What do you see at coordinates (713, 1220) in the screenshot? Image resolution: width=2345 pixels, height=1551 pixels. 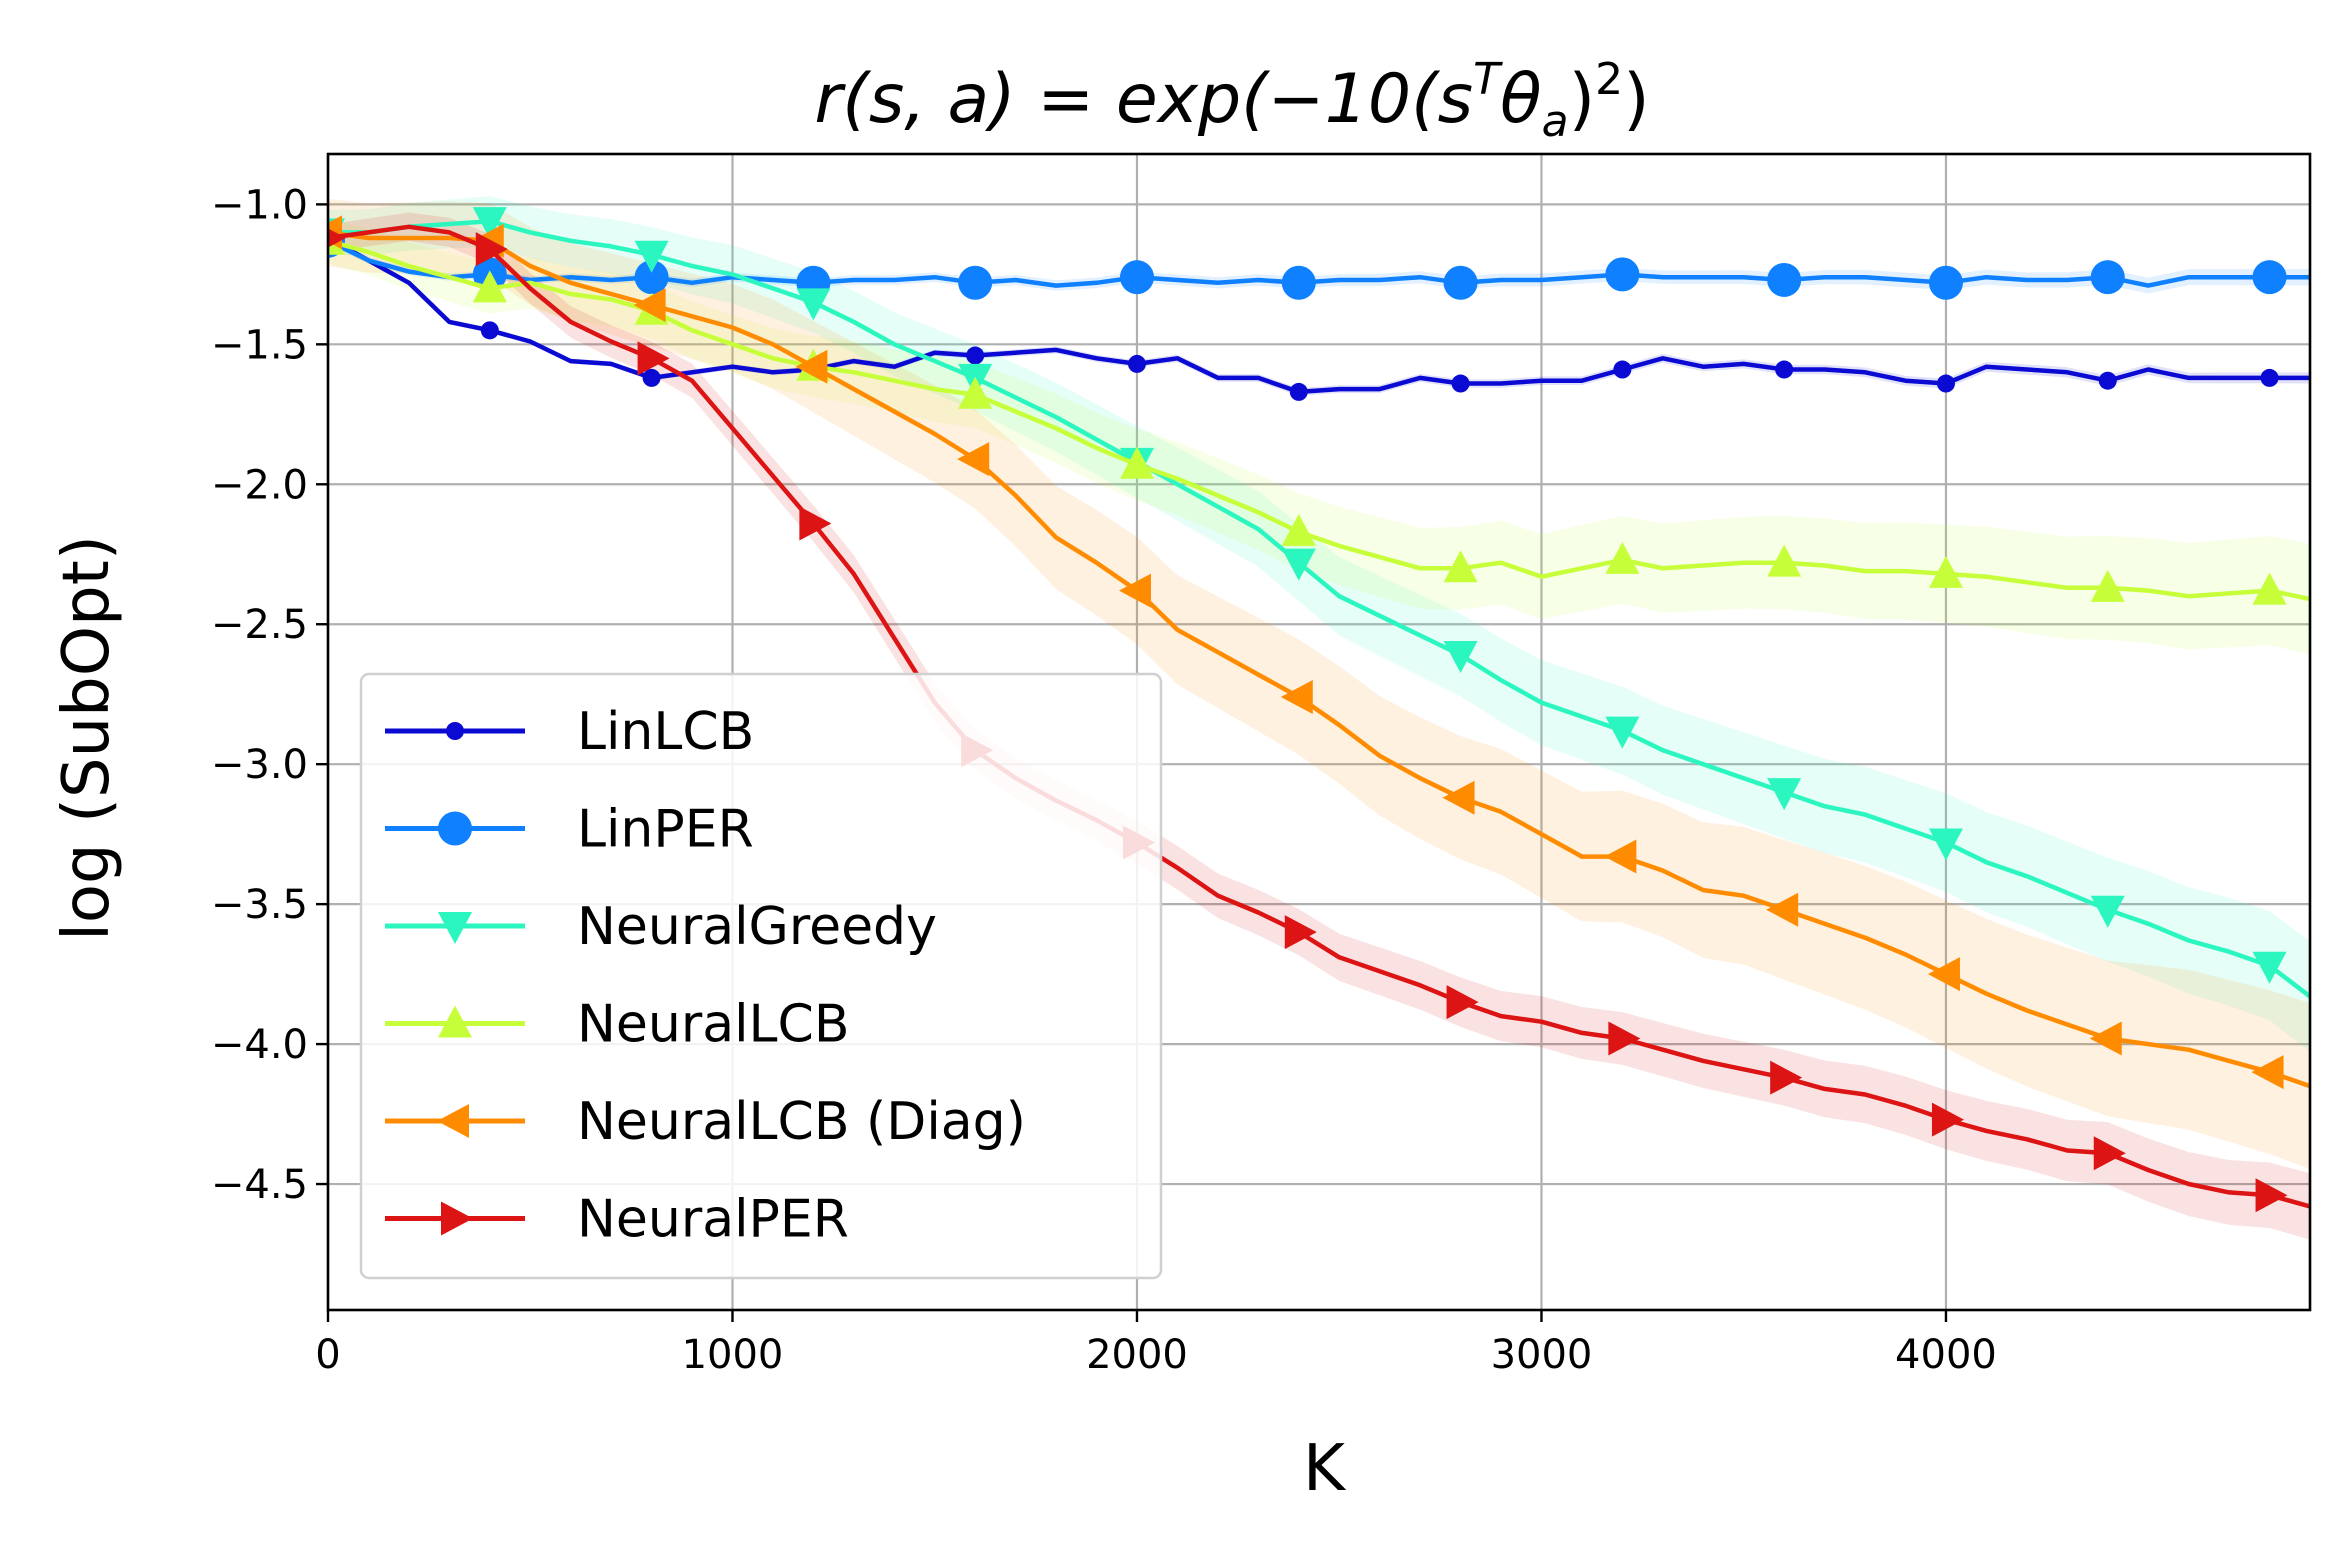 I see `legend-label: NeuralPER` at bounding box center [713, 1220].